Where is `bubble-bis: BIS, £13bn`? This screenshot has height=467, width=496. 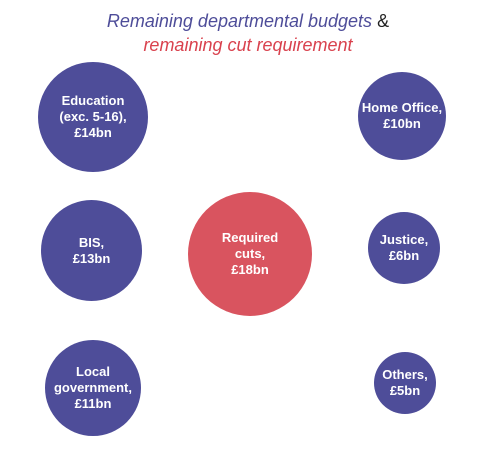
bubble-bis: BIS, £13bn is located at coordinates (91, 250).